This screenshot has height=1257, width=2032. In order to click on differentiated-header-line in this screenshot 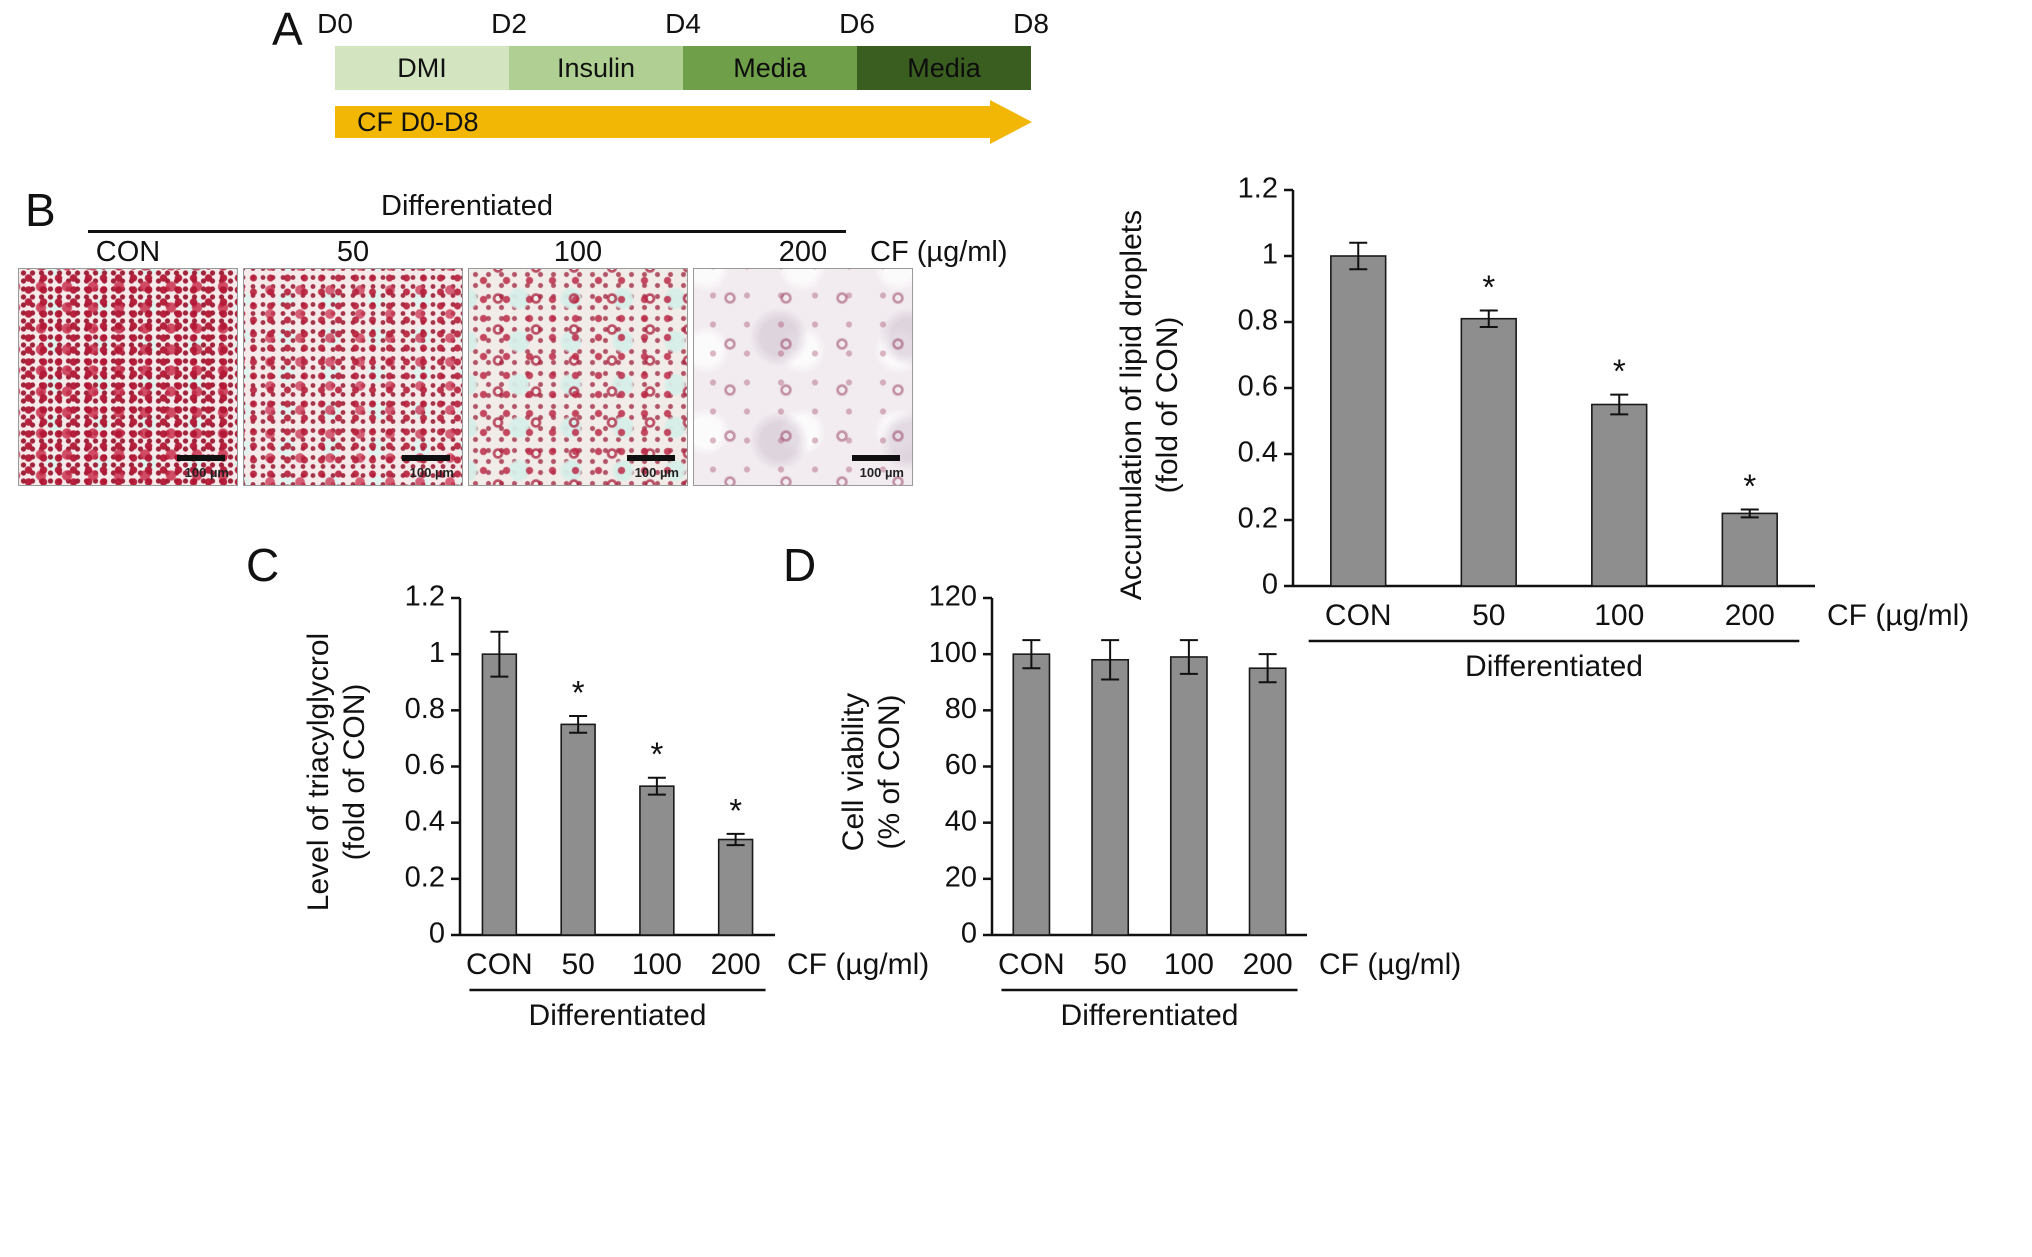, I will do `click(467, 231)`.